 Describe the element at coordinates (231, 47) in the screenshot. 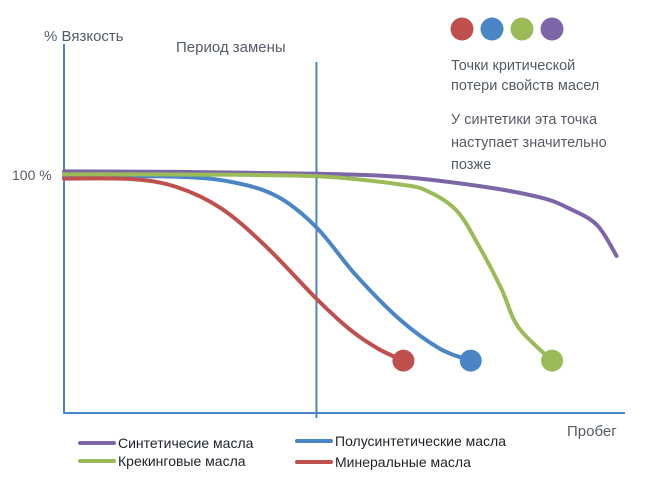

I see `replacement-period-label: Период замены` at that location.